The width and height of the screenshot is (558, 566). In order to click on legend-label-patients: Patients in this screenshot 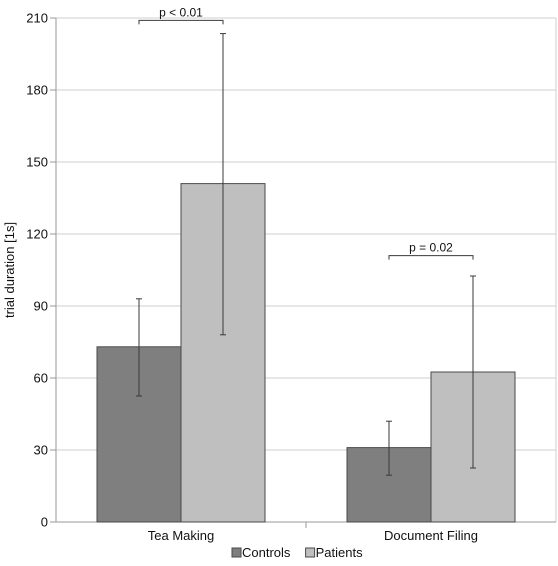, I will do `click(339, 552)`.